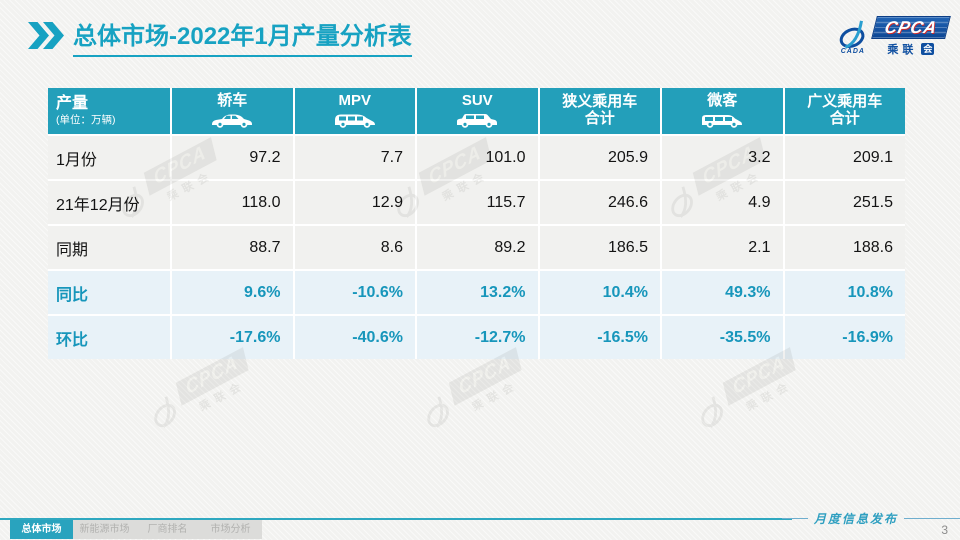  What do you see at coordinates (722, 157) in the screenshot?
I see `table-cell: 3.2` at bounding box center [722, 157].